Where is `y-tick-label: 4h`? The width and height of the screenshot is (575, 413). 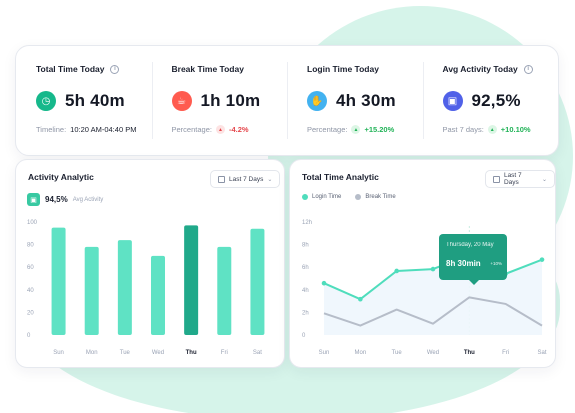
y-tick-label: 4h is located at coordinates (305, 291).